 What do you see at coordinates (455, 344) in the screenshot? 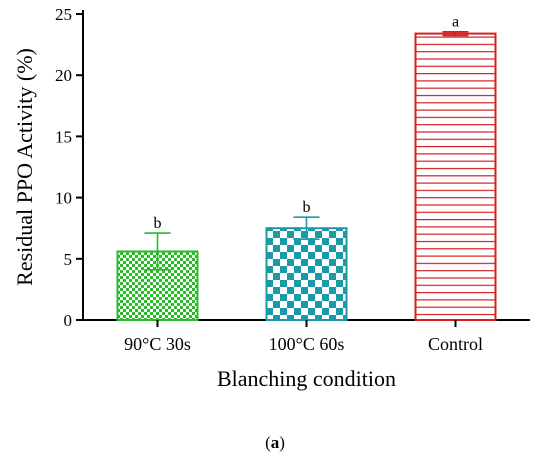
I see `x-tick-label: Control` at bounding box center [455, 344].